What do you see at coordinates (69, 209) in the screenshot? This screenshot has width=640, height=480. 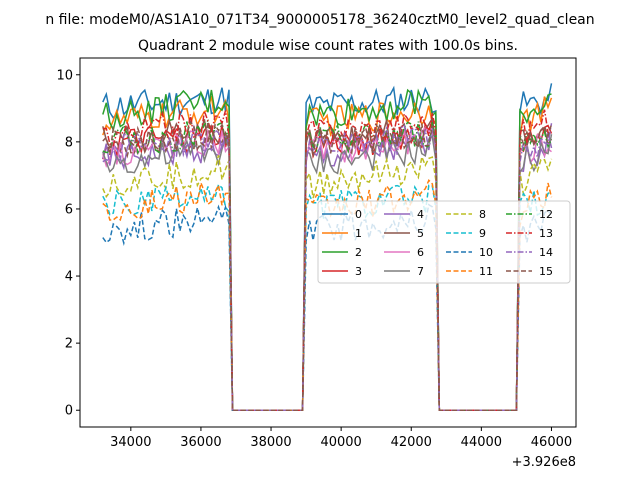 I see `y-tick-label: 6` at bounding box center [69, 209].